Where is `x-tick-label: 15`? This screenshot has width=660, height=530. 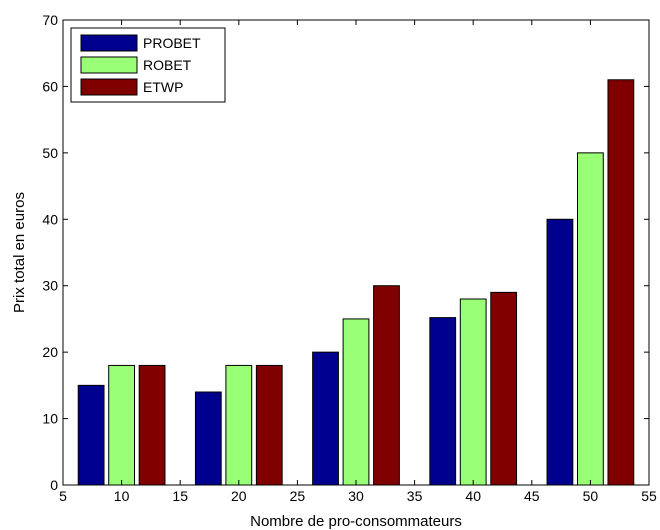 x-tick-label: 15 is located at coordinates (180, 496).